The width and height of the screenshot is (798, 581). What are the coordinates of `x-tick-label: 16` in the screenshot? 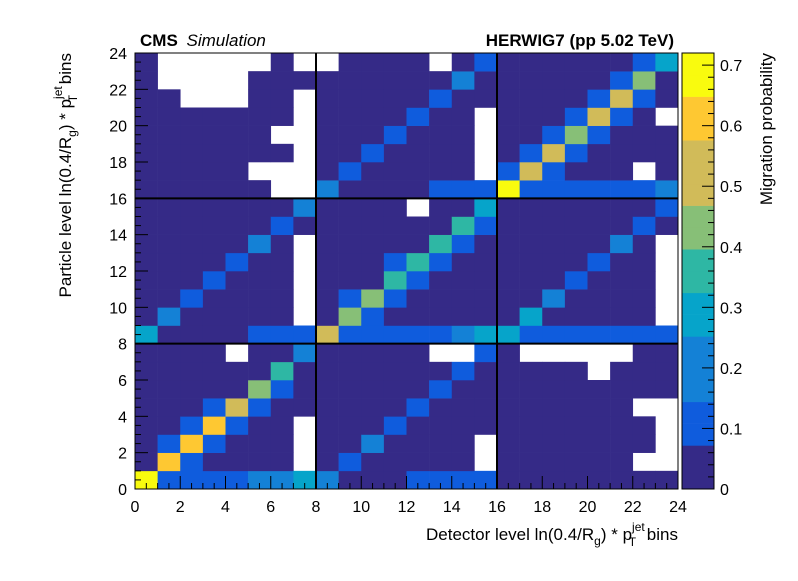 It's located at (497, 507).